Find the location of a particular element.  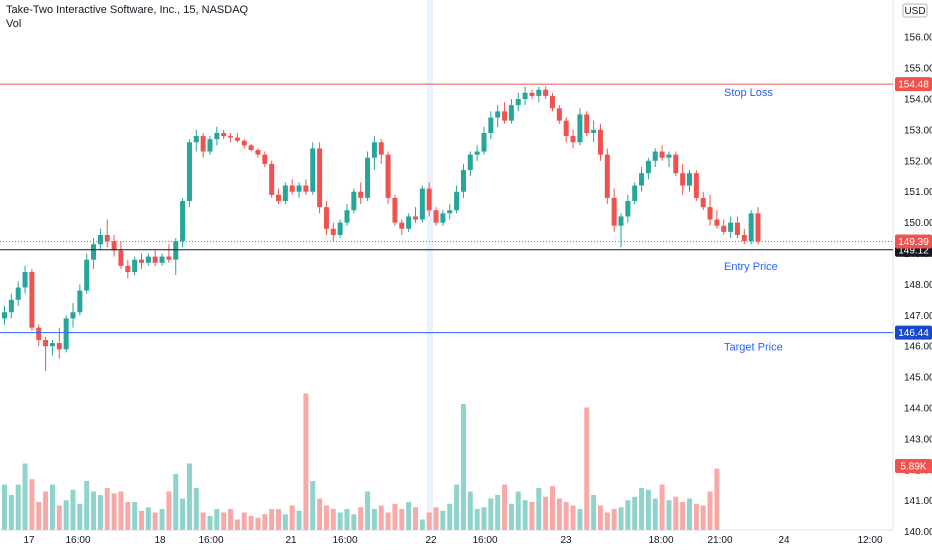

currency-label: USD is located at coordinates (914, 11).